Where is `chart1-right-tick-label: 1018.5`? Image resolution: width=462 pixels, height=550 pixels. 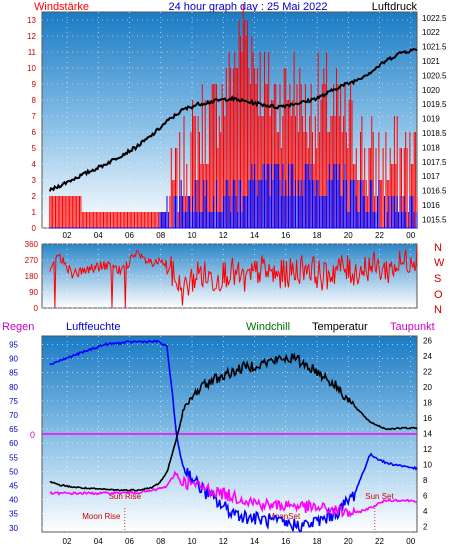
chart1-right-tick-label: 1018.5 is located at coordinates (434, 133).